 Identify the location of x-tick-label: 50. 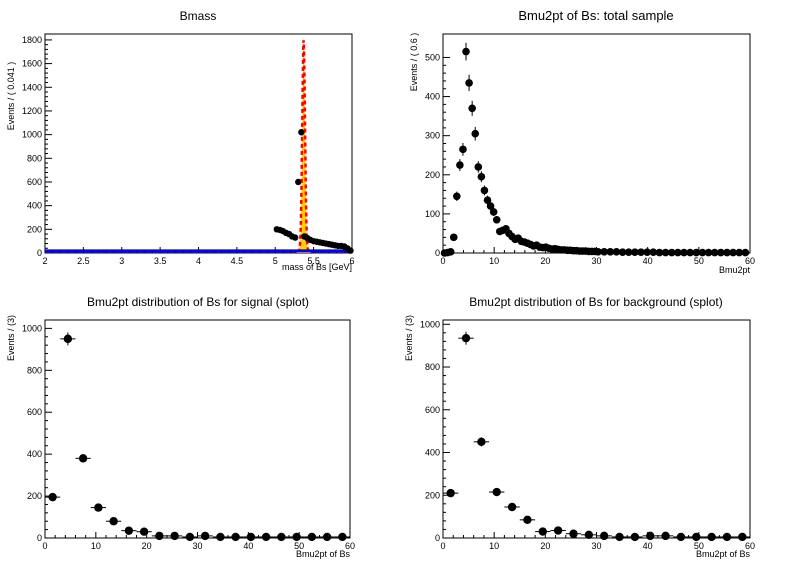
(699, 546).